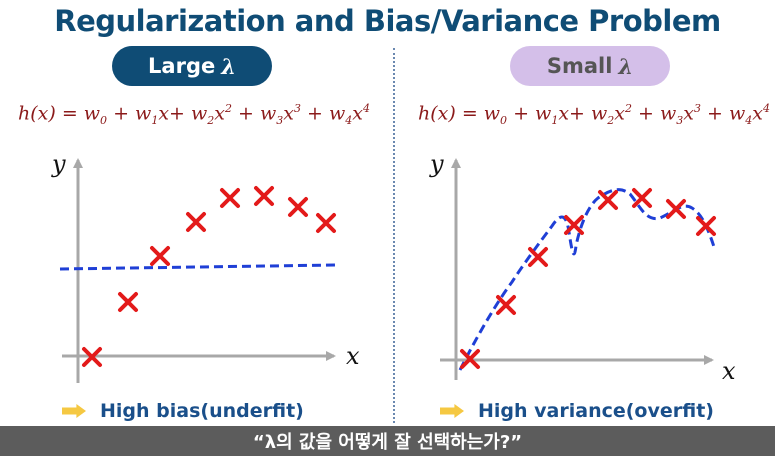 This screenshot has width=775, height=456. Describe the element at coordinates (729, 371) in the screenshot. I see `x-axis-label-right: x` at that location.